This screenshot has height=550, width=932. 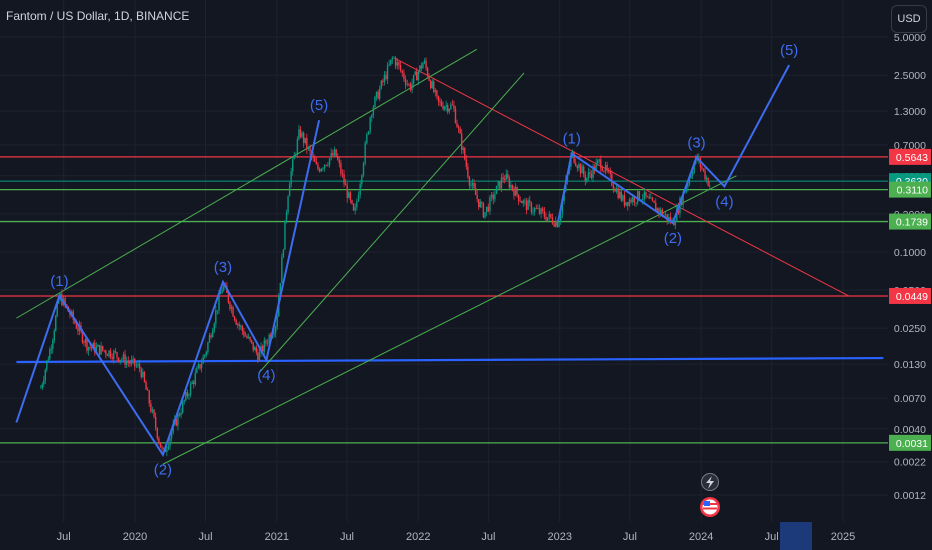 I want to click on wave-label: (4), so click(x=266, y=375).